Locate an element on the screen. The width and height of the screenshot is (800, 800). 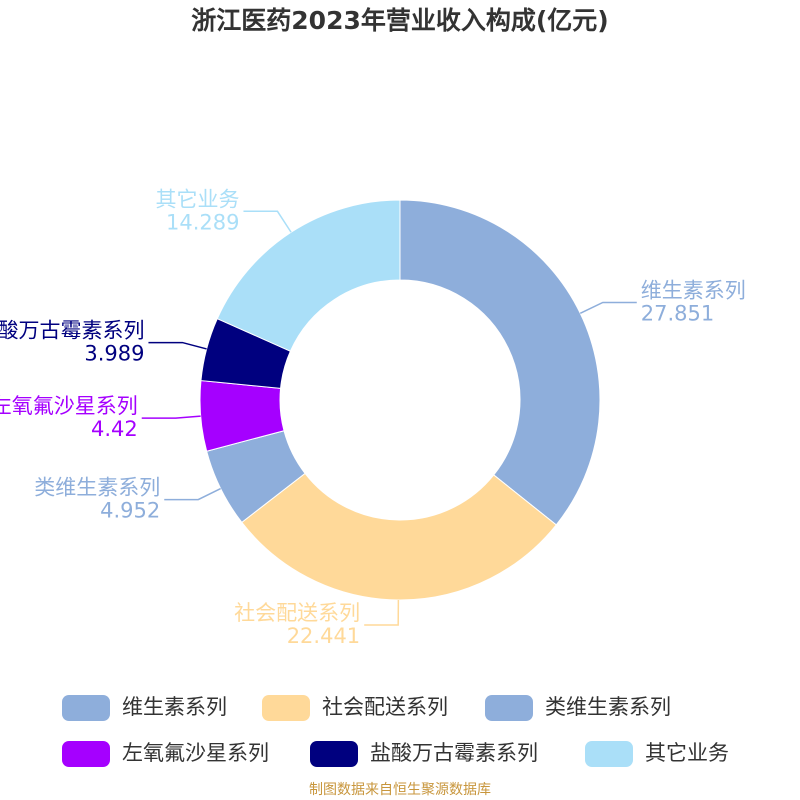
slice-label: 社会配送系列 is located at coordinates (297, 613).